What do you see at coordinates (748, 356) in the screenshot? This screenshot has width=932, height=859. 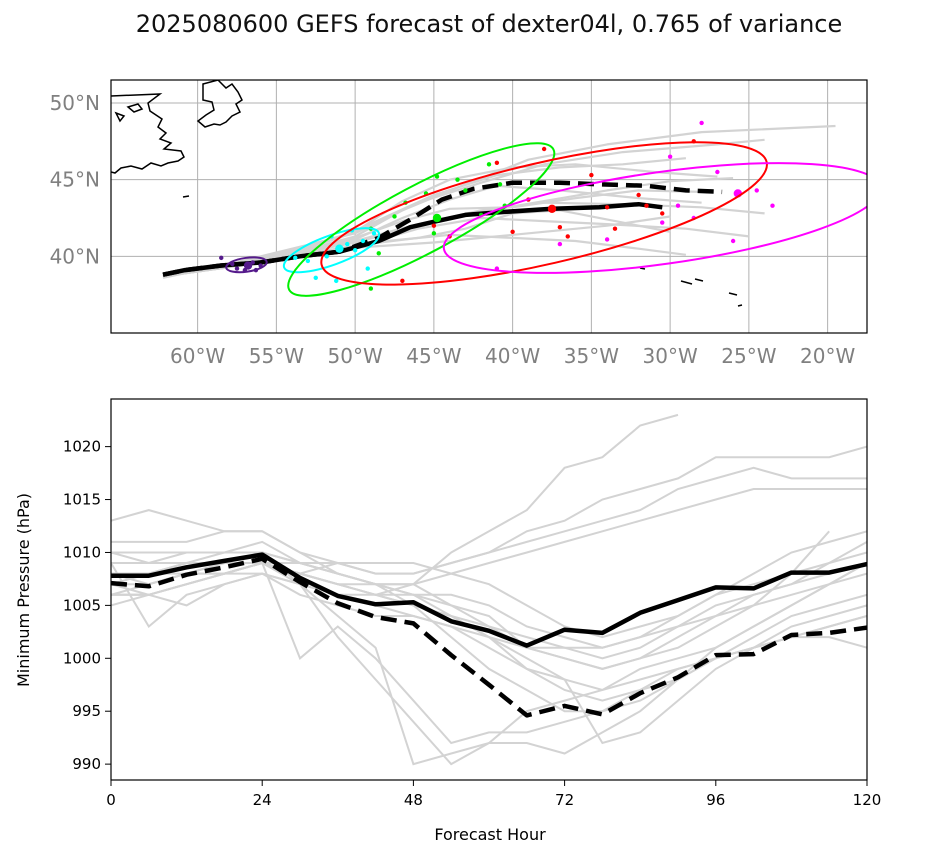 I see `map-x-tick-label: 25°W` at bounding box center [748, 356].